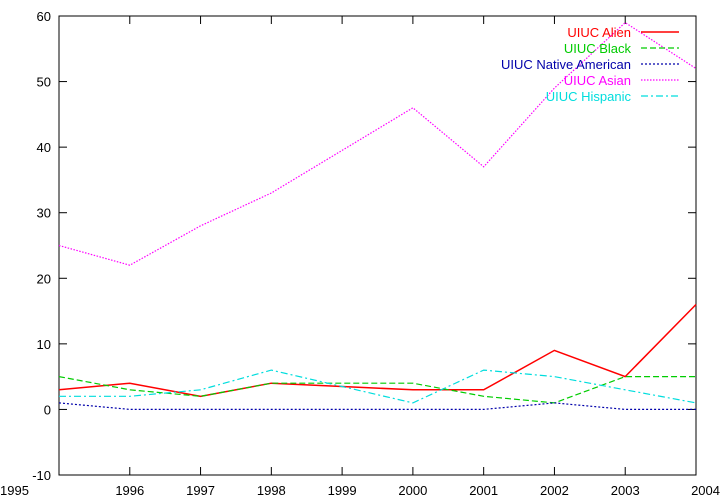  Describe the element at coordinates (342, 490) in the screenshot. I see `x-tick-label: 1999` at that location.